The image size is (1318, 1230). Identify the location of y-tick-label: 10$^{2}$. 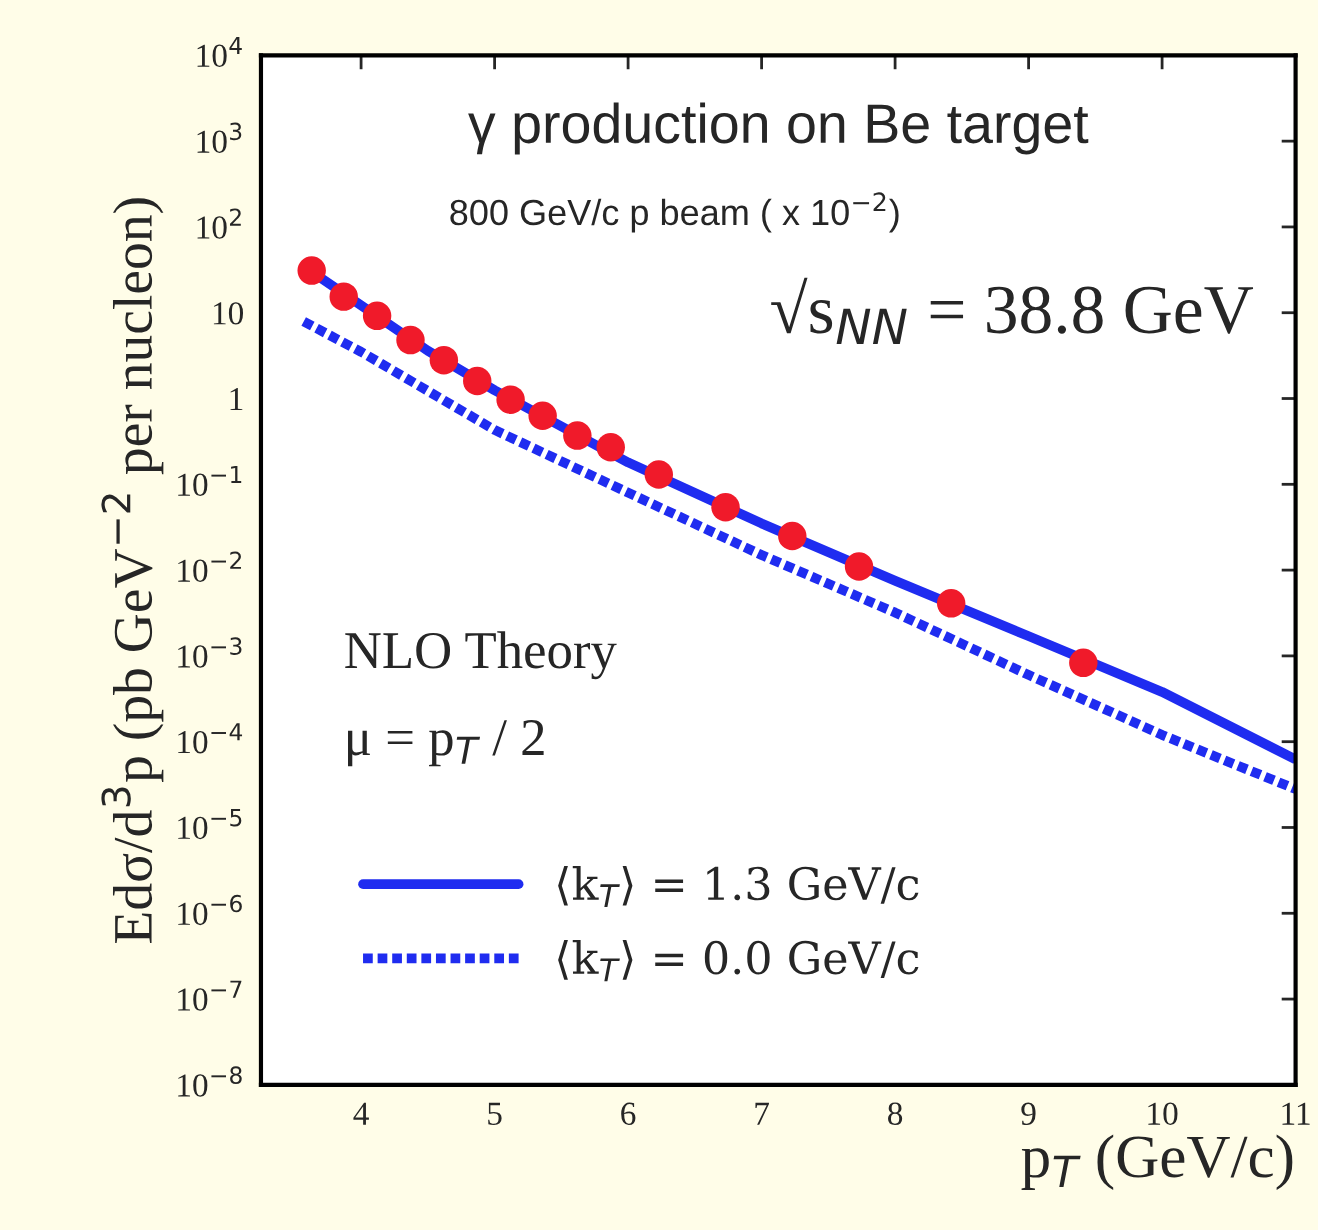
(219, 223).